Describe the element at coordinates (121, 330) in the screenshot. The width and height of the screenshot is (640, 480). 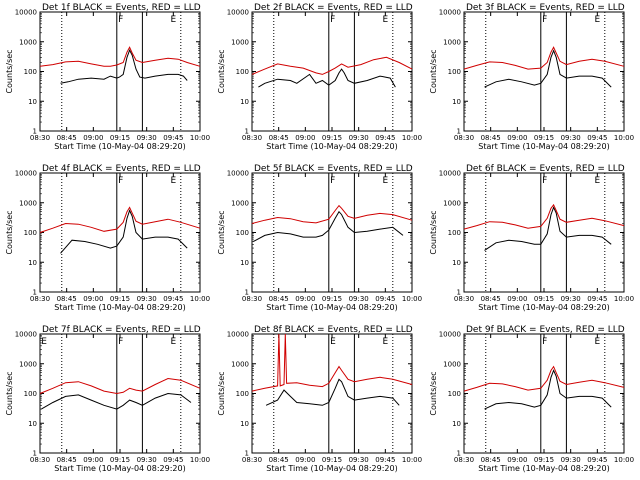
I see `chart-title: Det 7f BLACK = Events, RED = LLD` at that location.